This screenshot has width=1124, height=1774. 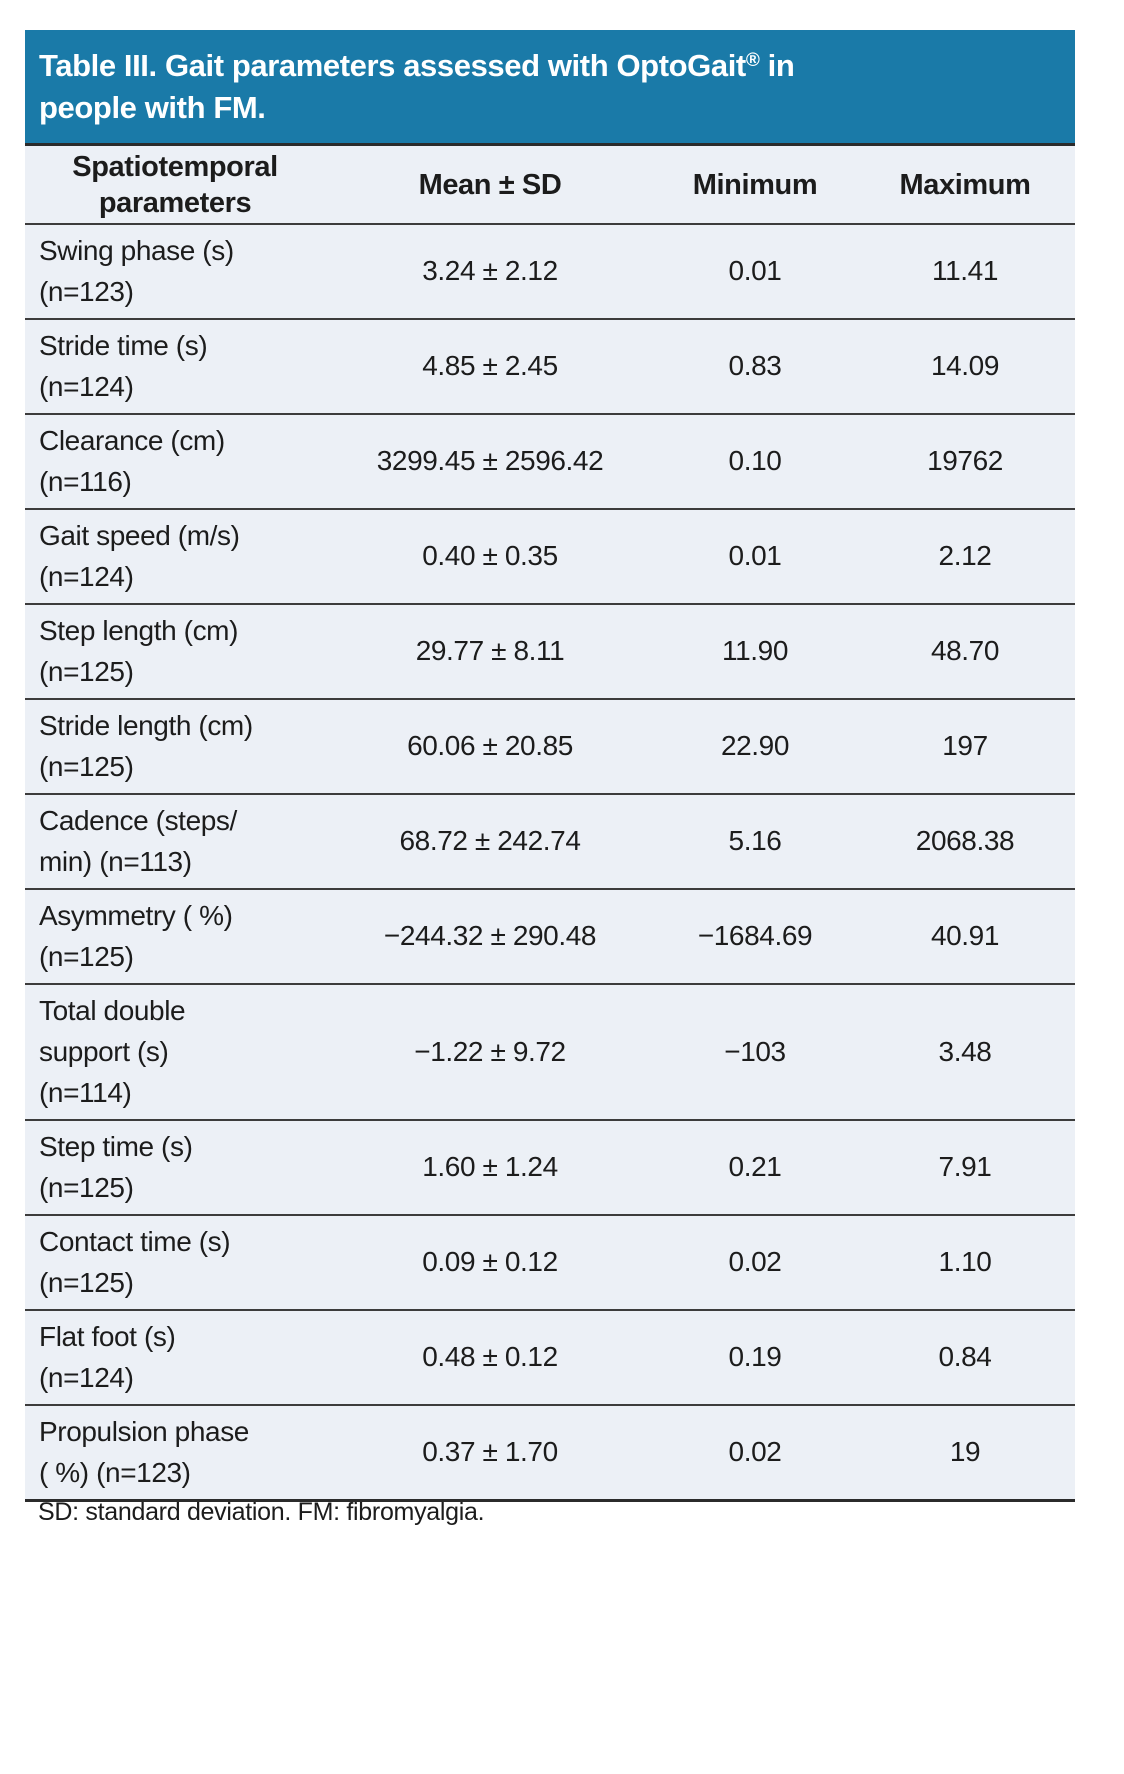 What do you see at coordinates (175, 1168) in the screenshot?
I see `parameter-cell: Step time (s) (n=125)` at bounding box center [175, 1168].